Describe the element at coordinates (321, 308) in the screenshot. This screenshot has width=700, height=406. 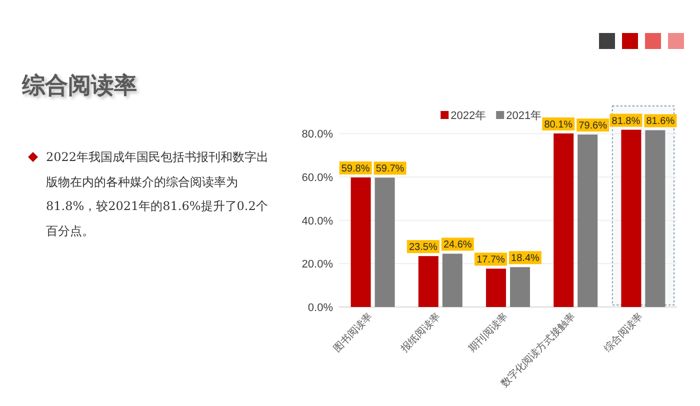
I see `y-tick-label: 0.0%` at that location.